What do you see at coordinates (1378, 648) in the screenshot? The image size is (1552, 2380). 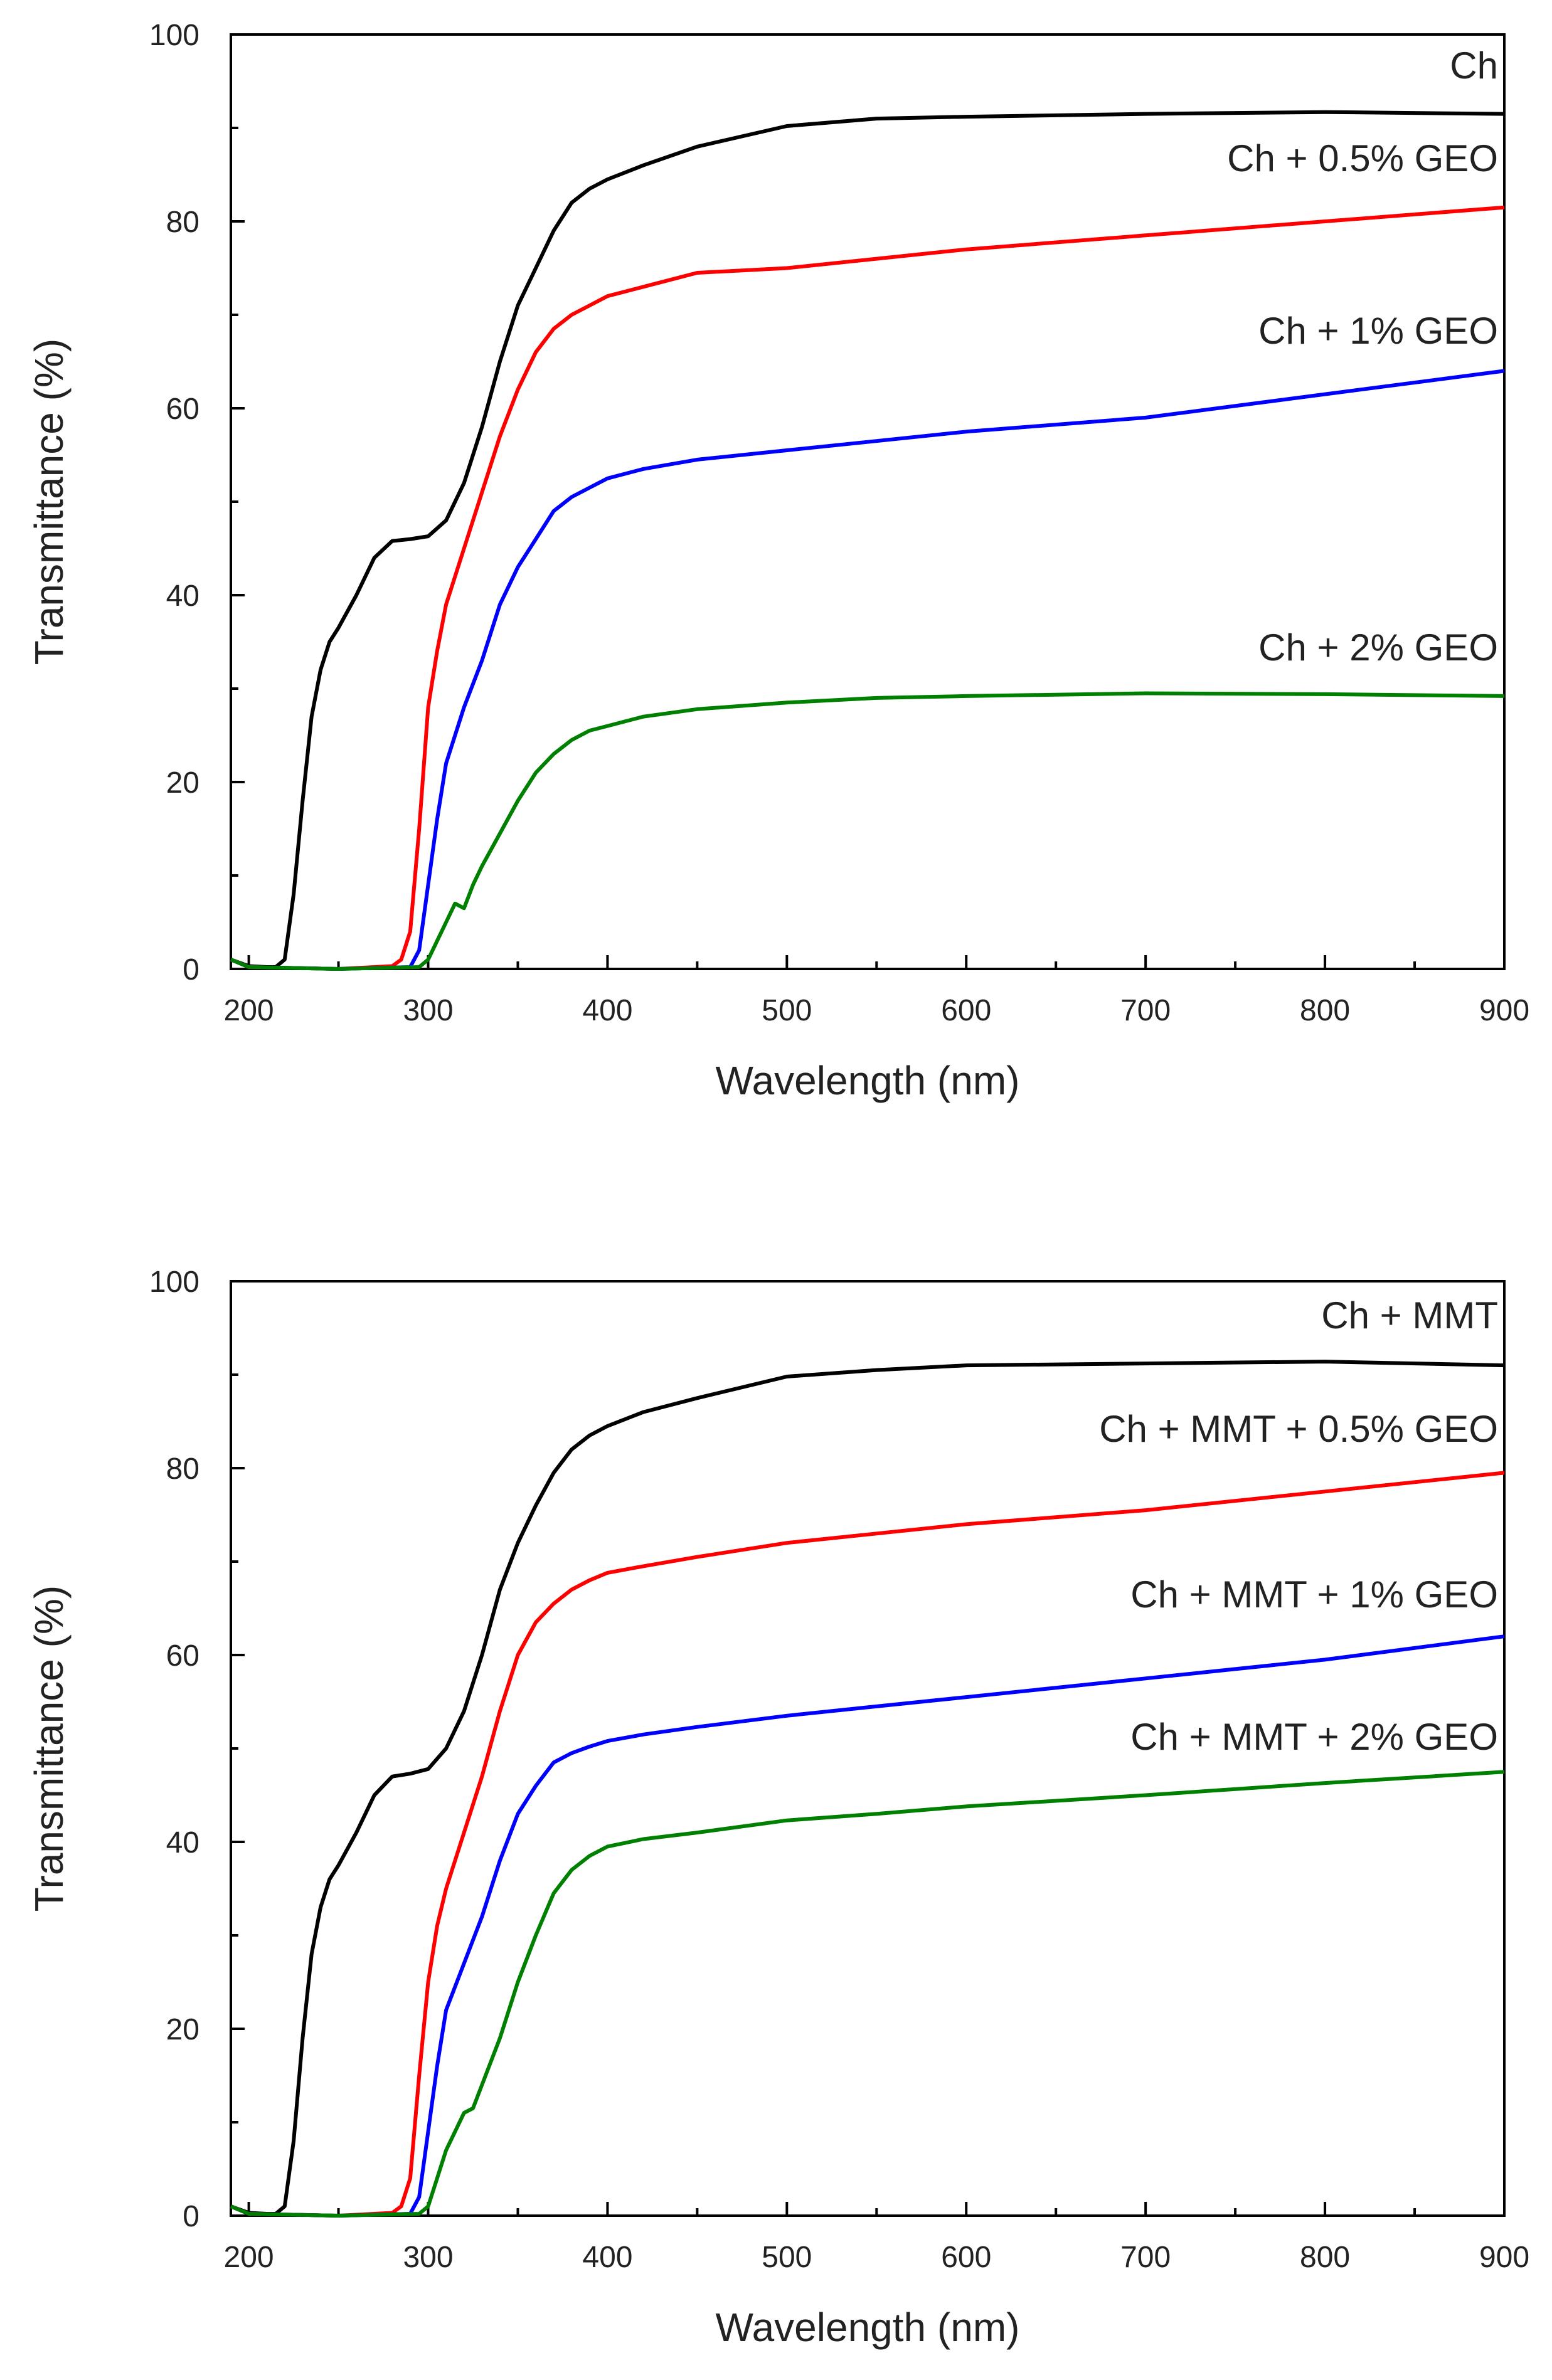 I see `series-label-ch-2-geo: Ch + 2% GEO` at bounding box center [1378, 648].